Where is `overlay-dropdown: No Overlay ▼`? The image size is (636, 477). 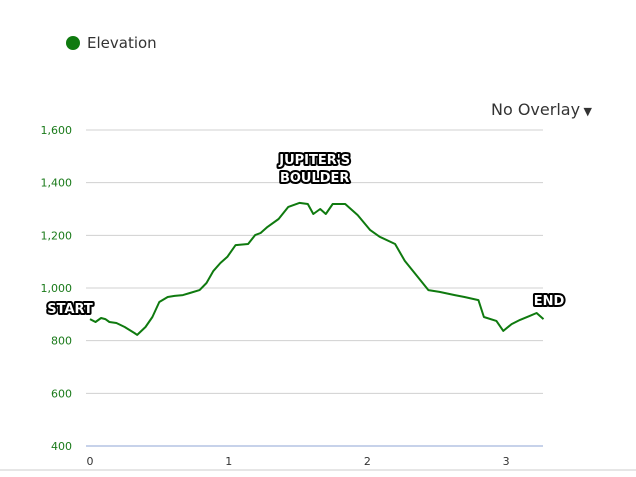 overlay-dropdown: No Overlay ▼ is located at coordinates (541, 109).